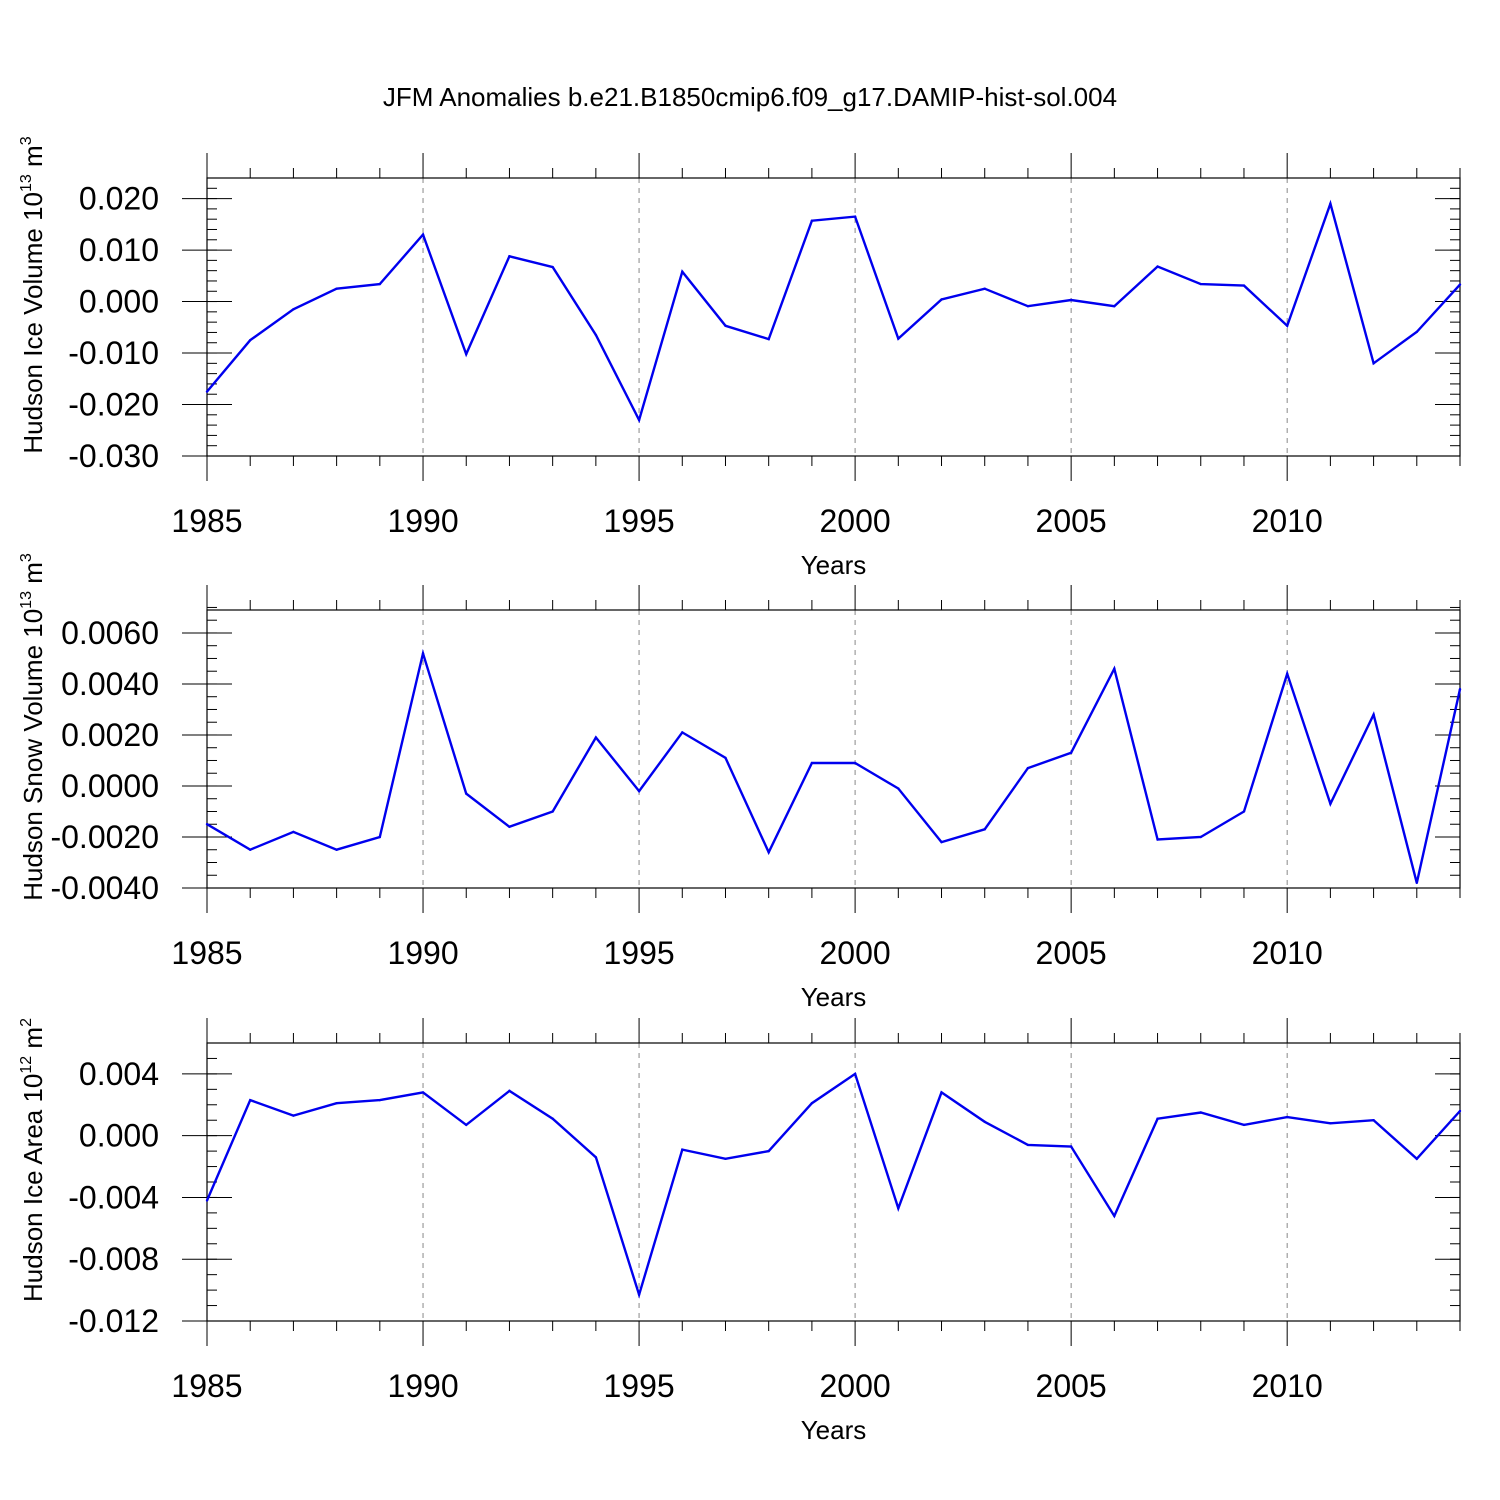 The height and width of the screenshot is (1500, 1500). What do you see at coordinates (119, 250) in the screenshot?
I see `y-tick-label: 0.010` at bounding box center [119, 250].